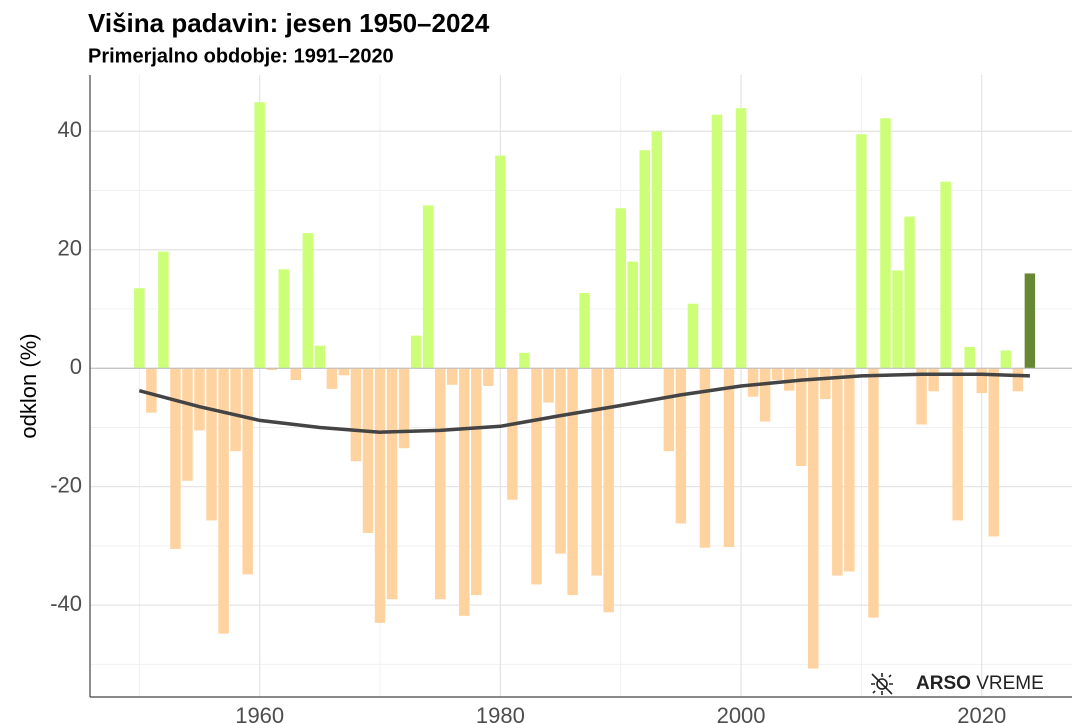 This screenshot has height=723, width=1074. Describe the element at coordinates (500, 713) in the screenshot. I see `x-tick-label: 1980` at that location.